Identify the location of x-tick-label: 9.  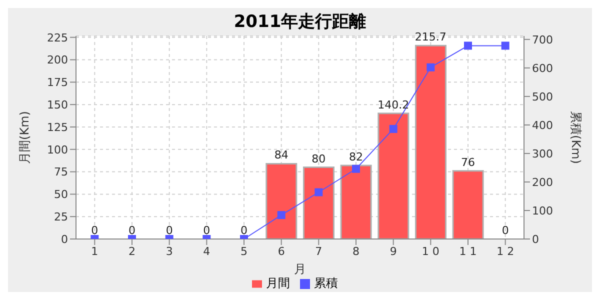
(393, 251).